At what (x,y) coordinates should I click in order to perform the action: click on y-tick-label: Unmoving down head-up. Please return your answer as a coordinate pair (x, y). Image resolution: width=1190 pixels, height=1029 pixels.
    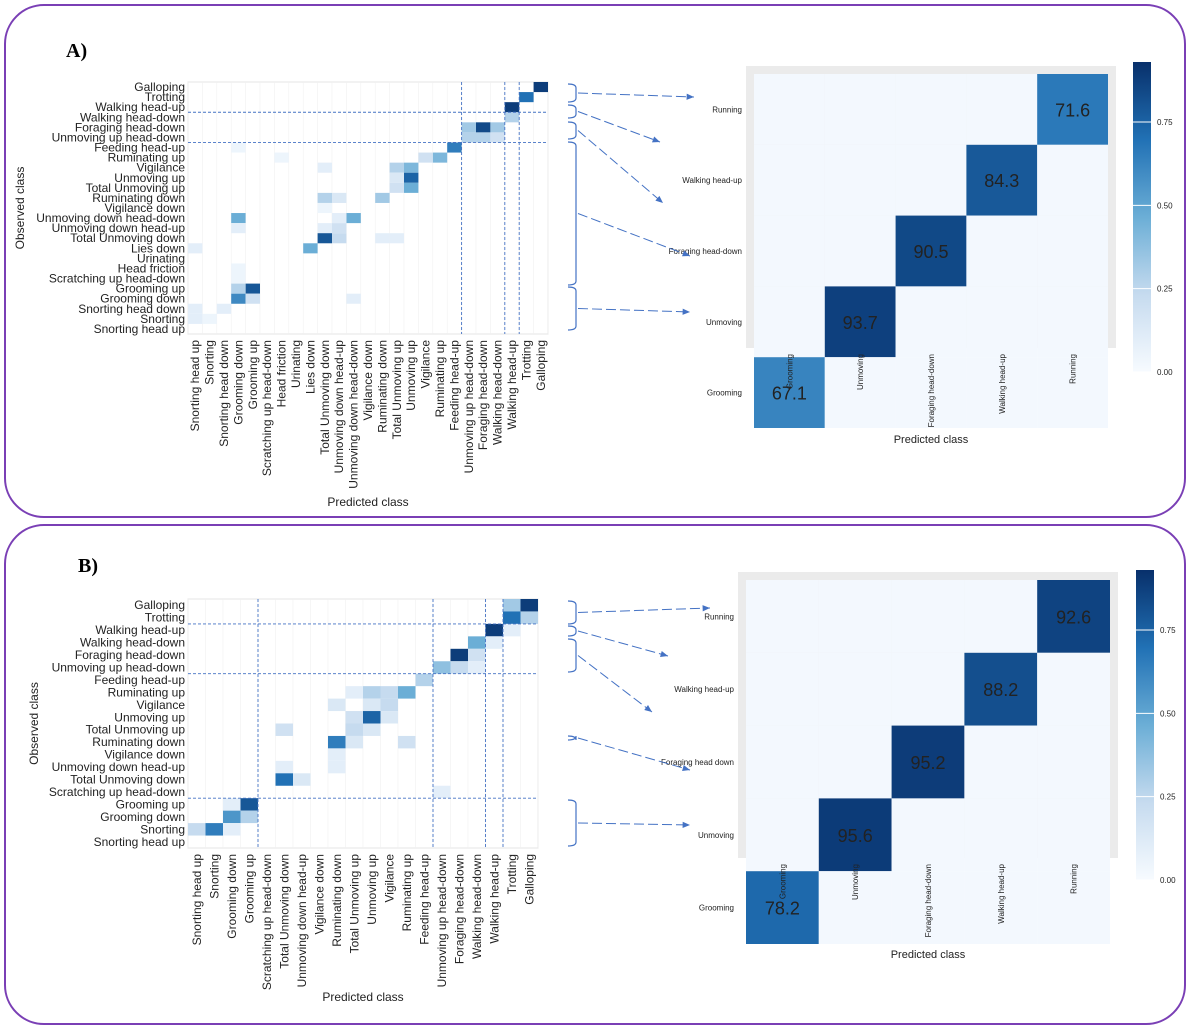
    Looking at the image, I should click on (119, 767).